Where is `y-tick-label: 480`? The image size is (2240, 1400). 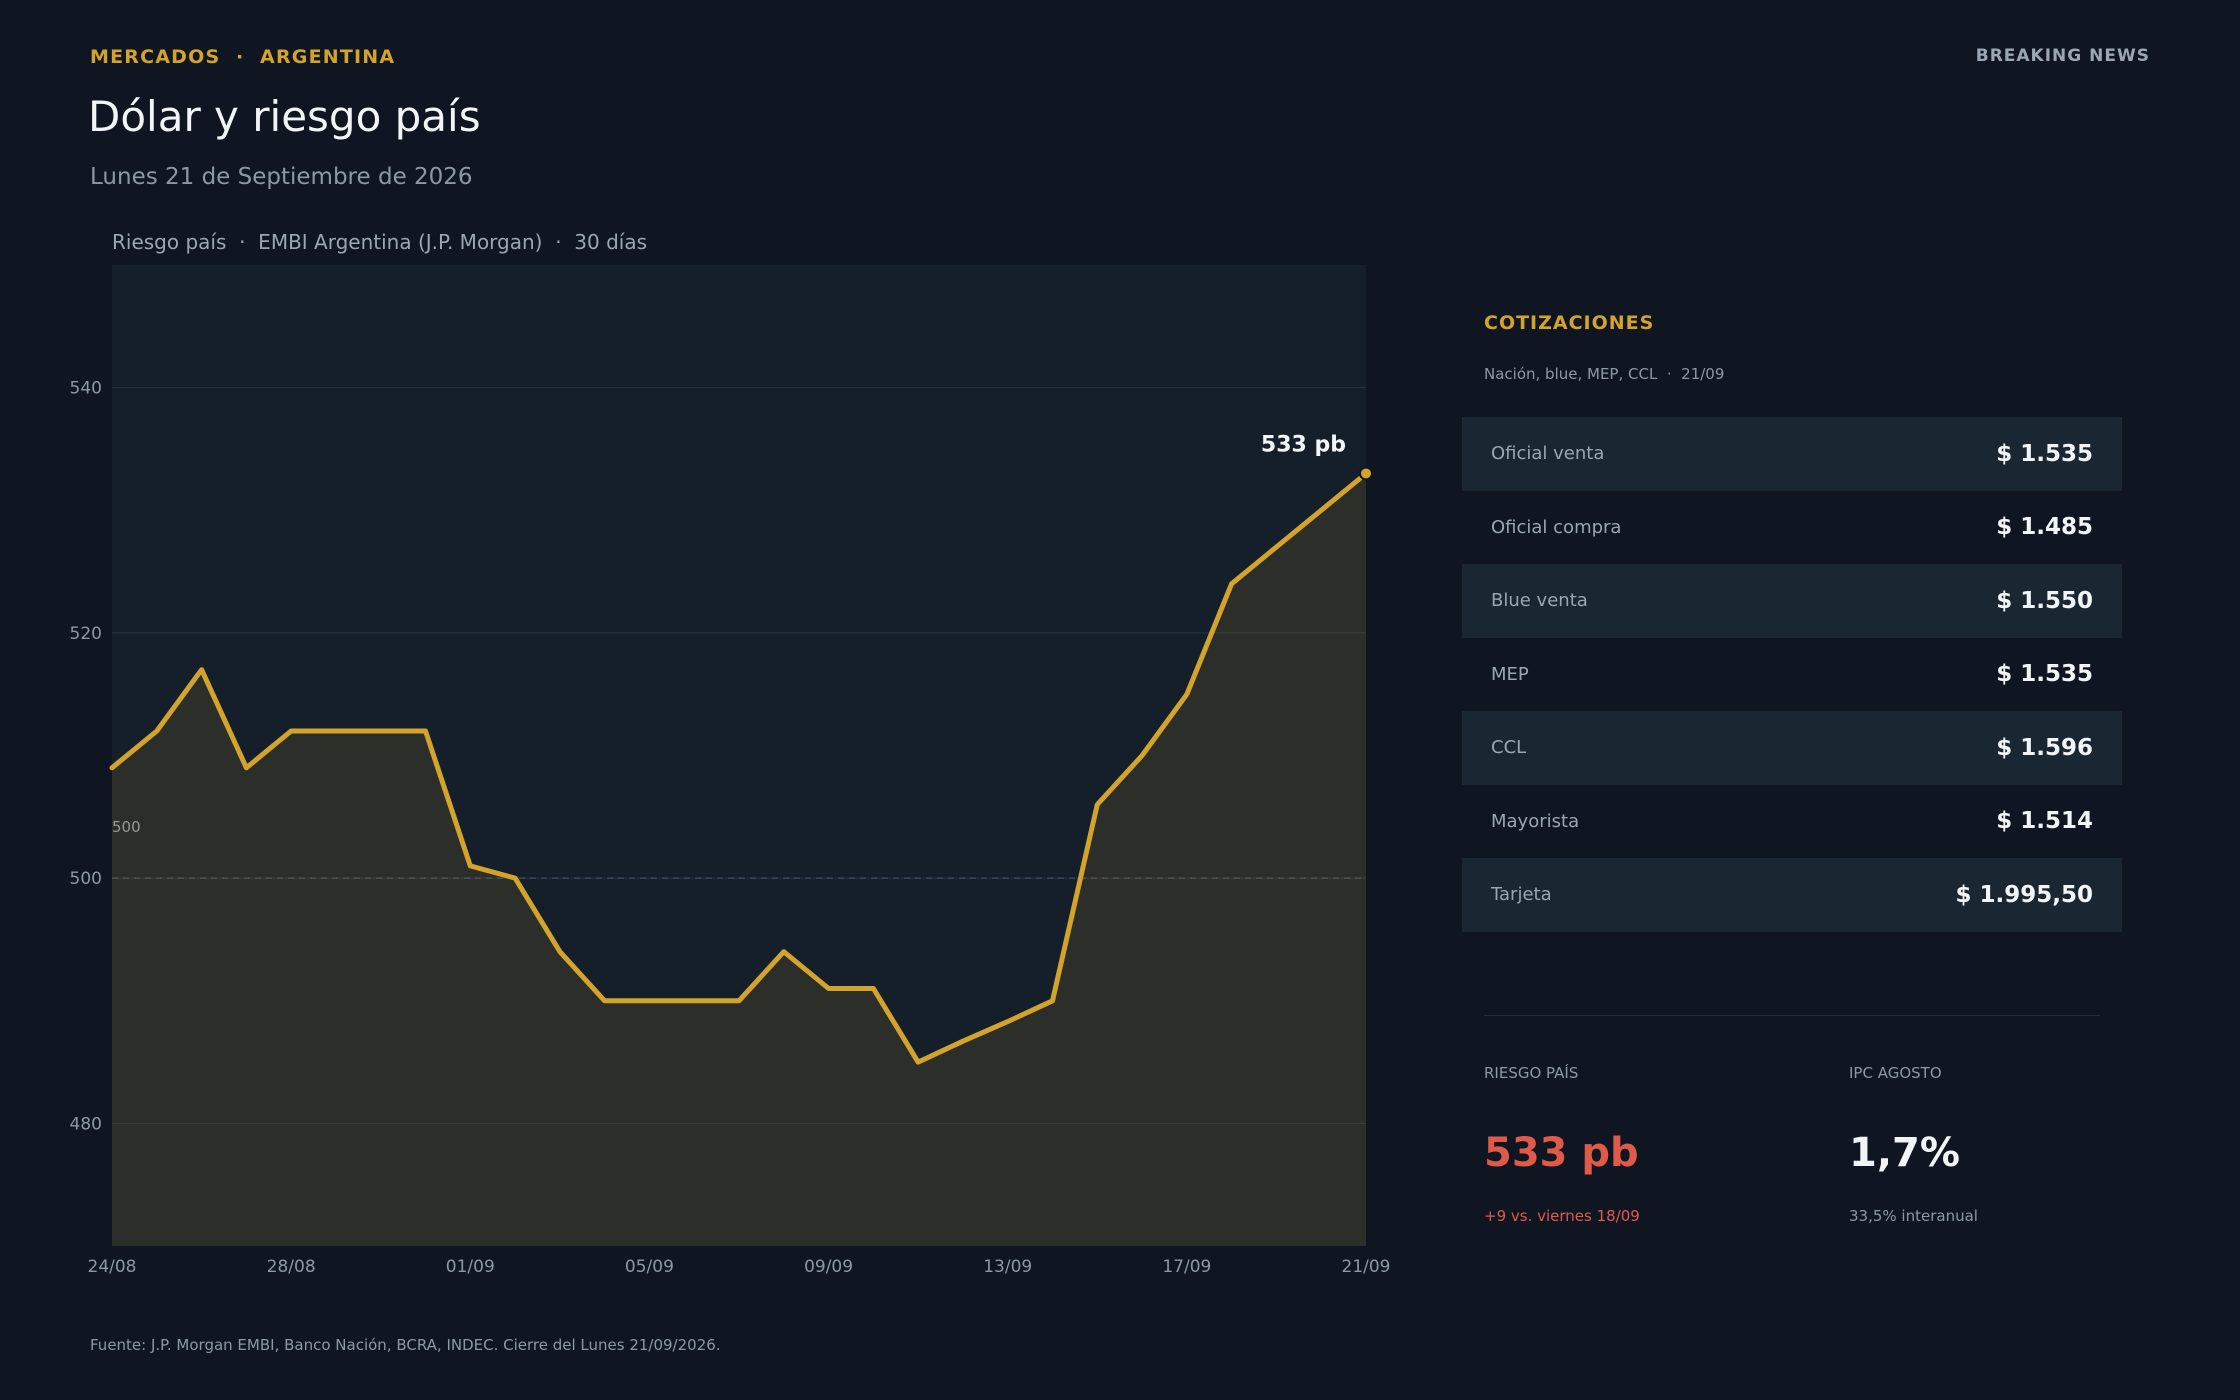 y-tick-label: 480 is located at coordinates (86, 1124).